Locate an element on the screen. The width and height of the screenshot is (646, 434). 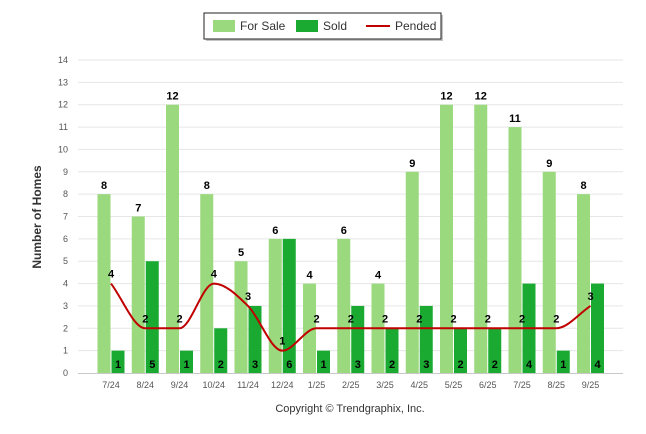
legend-swatch-sold is located at coordinates (307, 26).